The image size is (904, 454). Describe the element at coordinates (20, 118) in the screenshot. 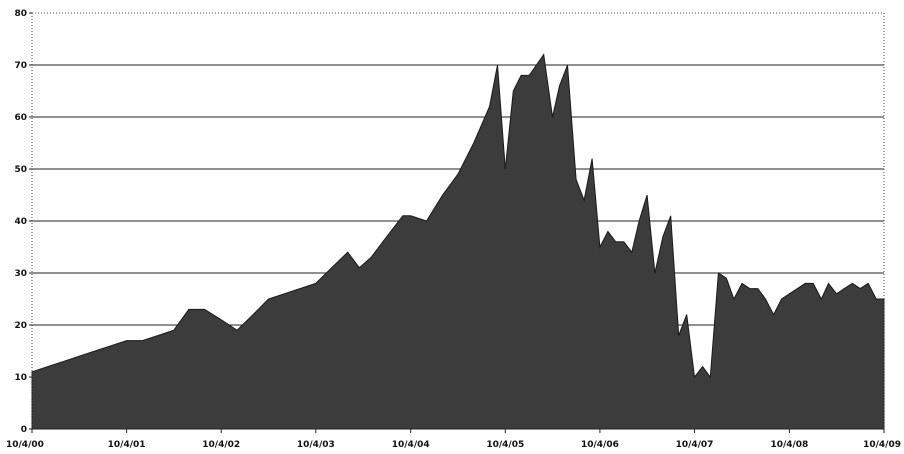

I see `y-tick-label: 60` at that location.